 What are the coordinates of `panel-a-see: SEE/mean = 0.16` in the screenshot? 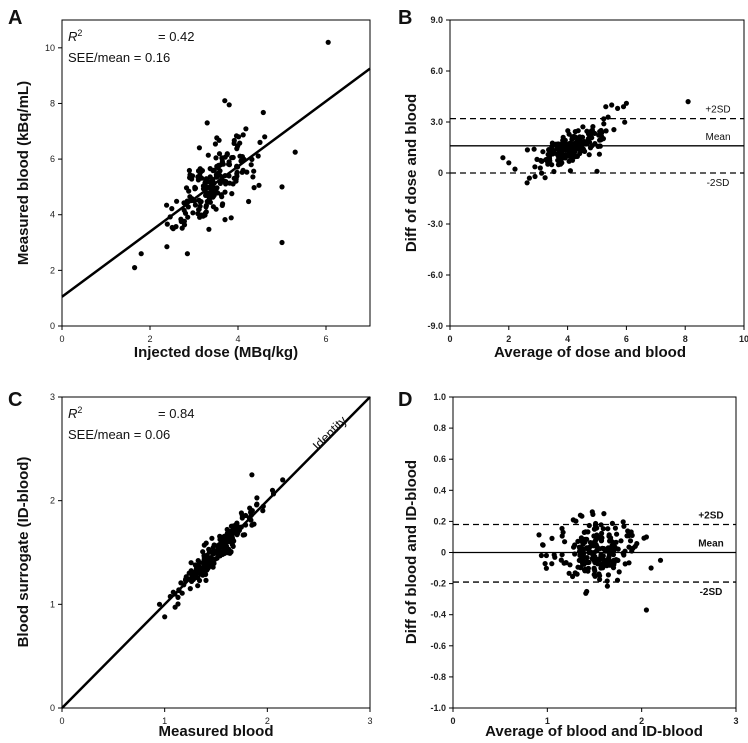 It's located at (119, 57).